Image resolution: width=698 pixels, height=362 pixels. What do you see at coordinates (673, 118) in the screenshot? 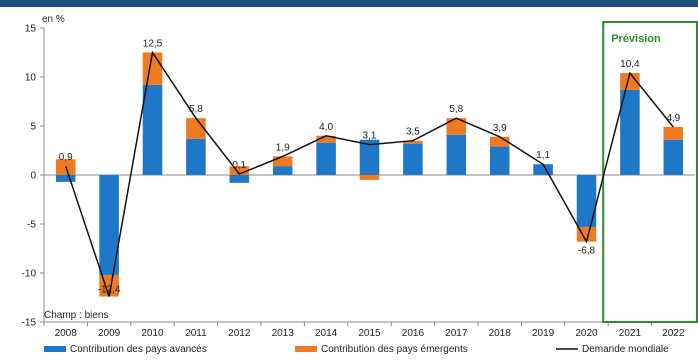
I see `data-label: 4,9` at bounding box center [673, 118].